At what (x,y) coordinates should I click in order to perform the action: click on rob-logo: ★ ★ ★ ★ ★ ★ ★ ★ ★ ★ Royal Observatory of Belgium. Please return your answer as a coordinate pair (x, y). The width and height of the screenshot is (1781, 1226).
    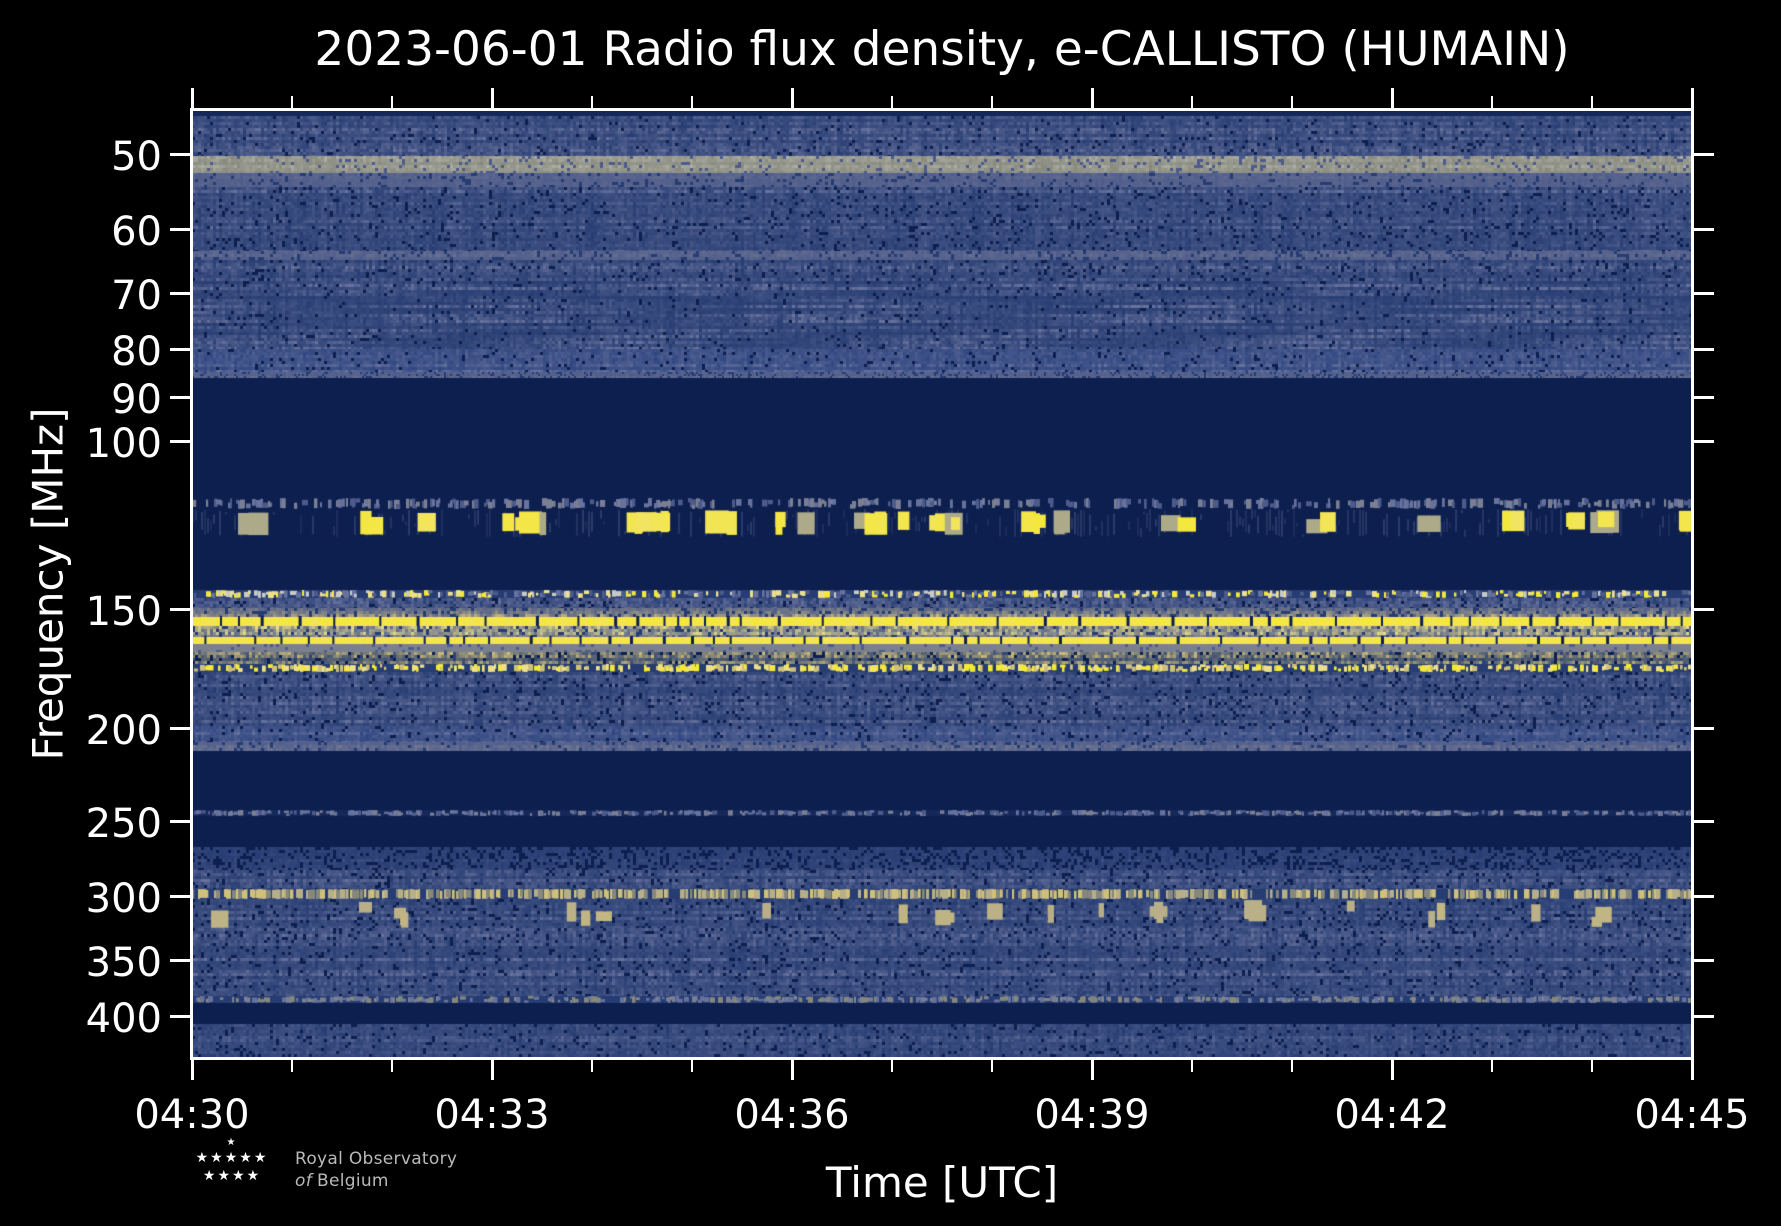
    Looking at the image, I should click on (320, 1164).